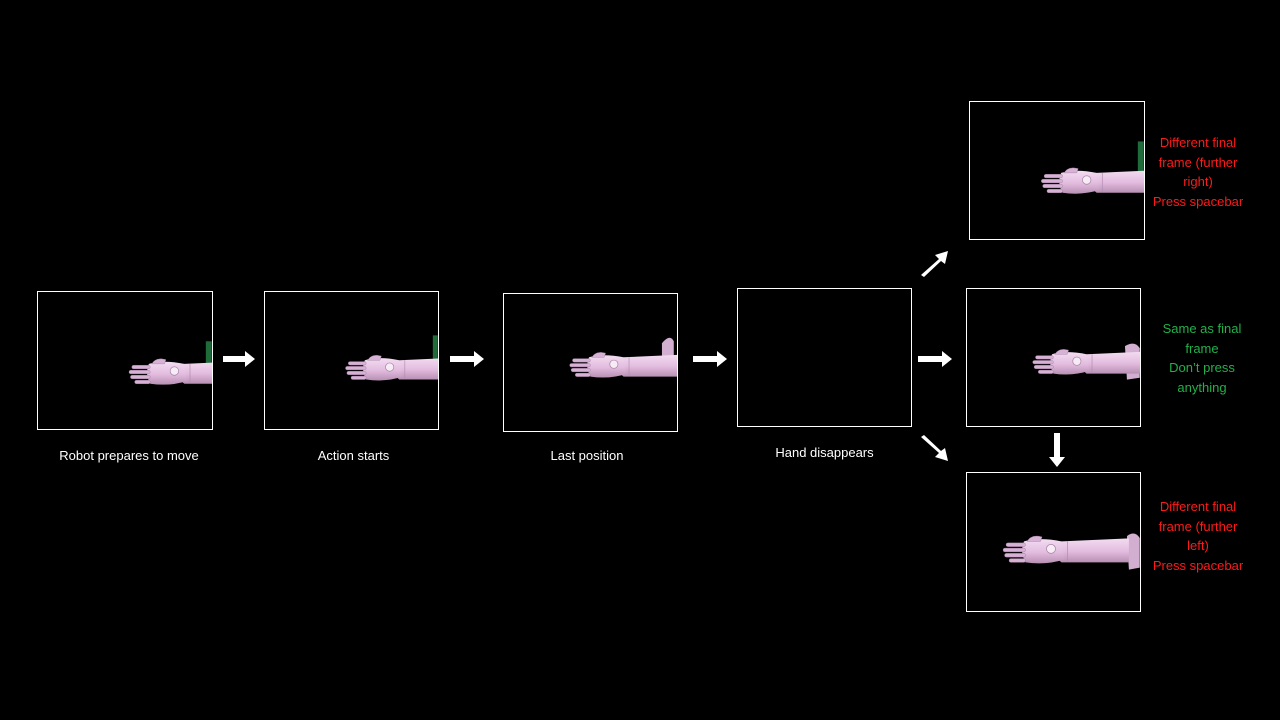  What do you see at coordinates (1198, 545) in the screenshot?
I see `note-line: left)` at bounding box center [1198, 545].